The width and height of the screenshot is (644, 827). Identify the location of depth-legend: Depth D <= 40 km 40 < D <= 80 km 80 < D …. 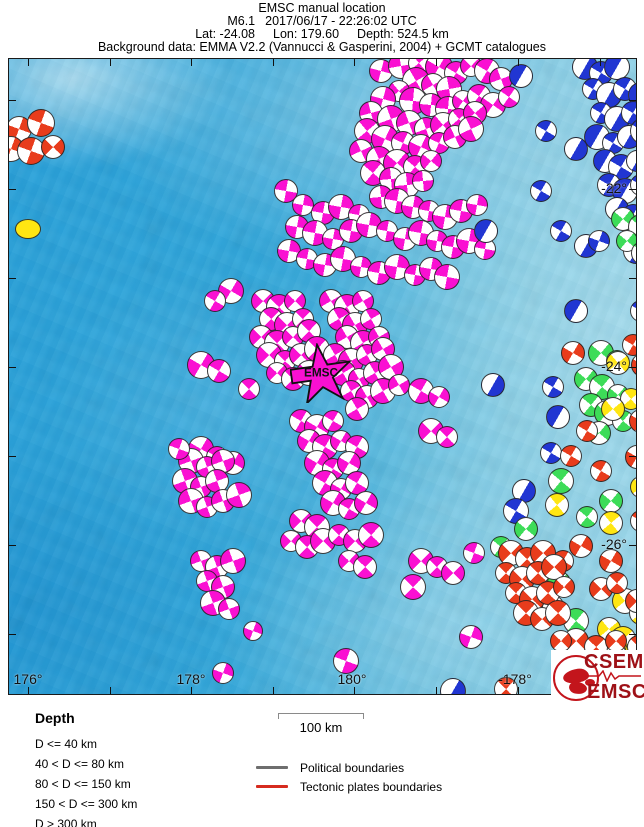
(86, 768).